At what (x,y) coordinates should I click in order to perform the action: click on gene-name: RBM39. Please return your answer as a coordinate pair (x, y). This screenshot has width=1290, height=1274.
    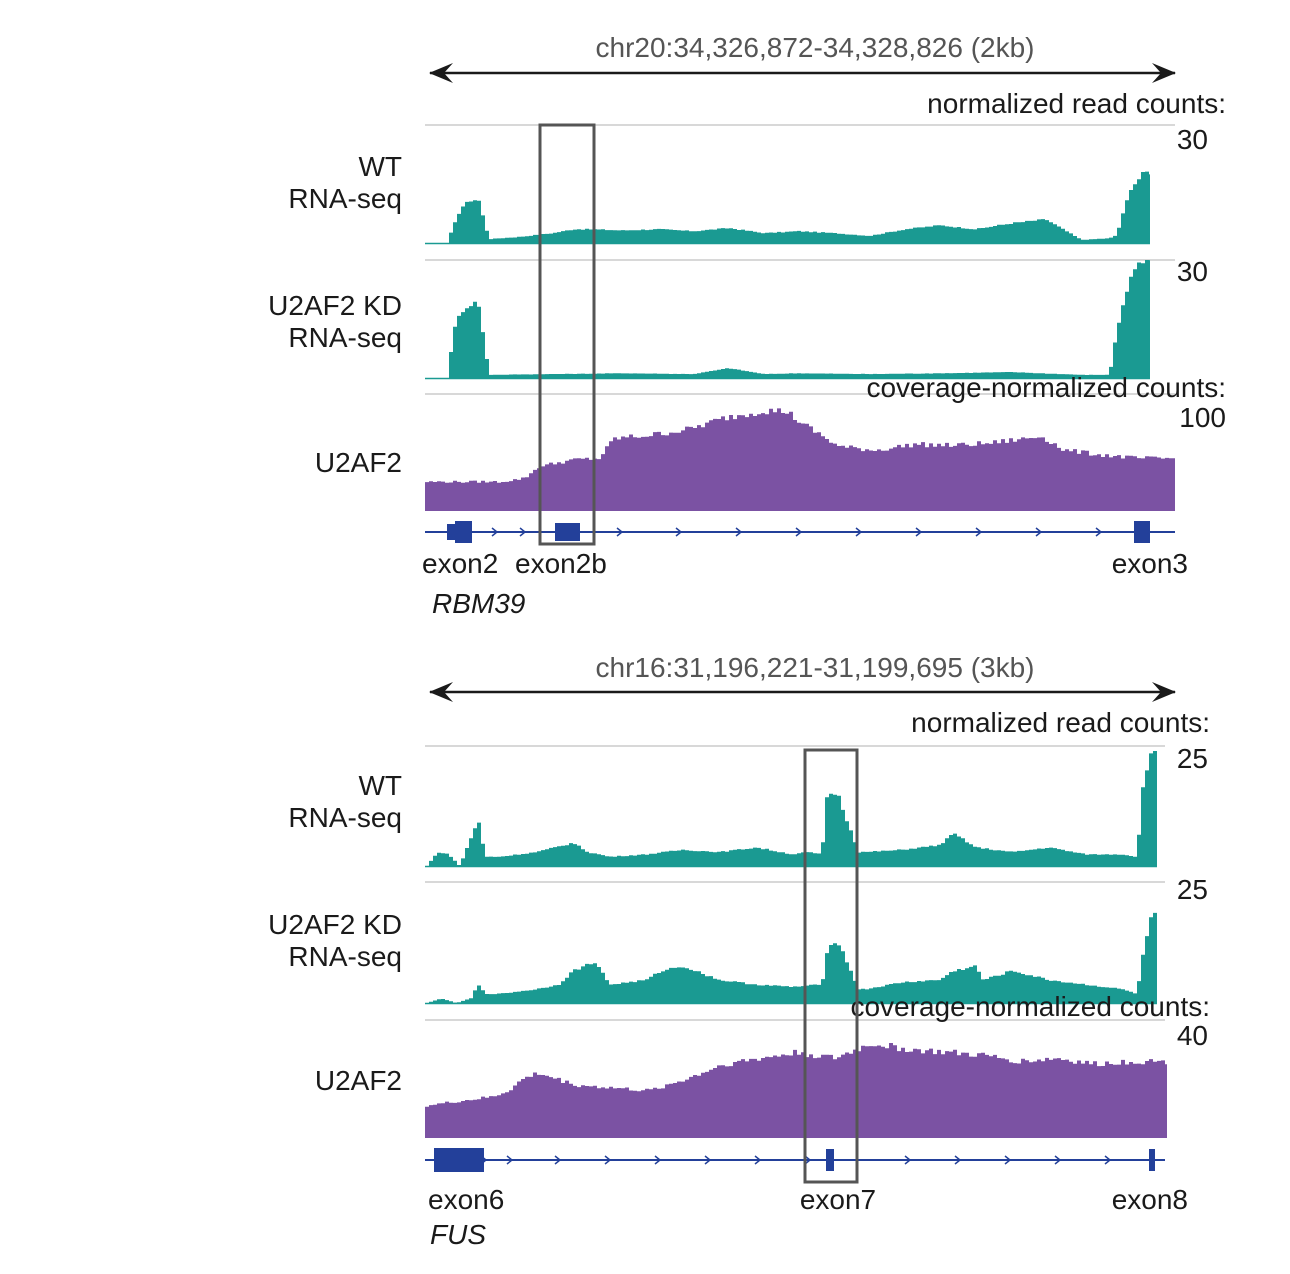
    Looking at the image, I should click on (478, 603).